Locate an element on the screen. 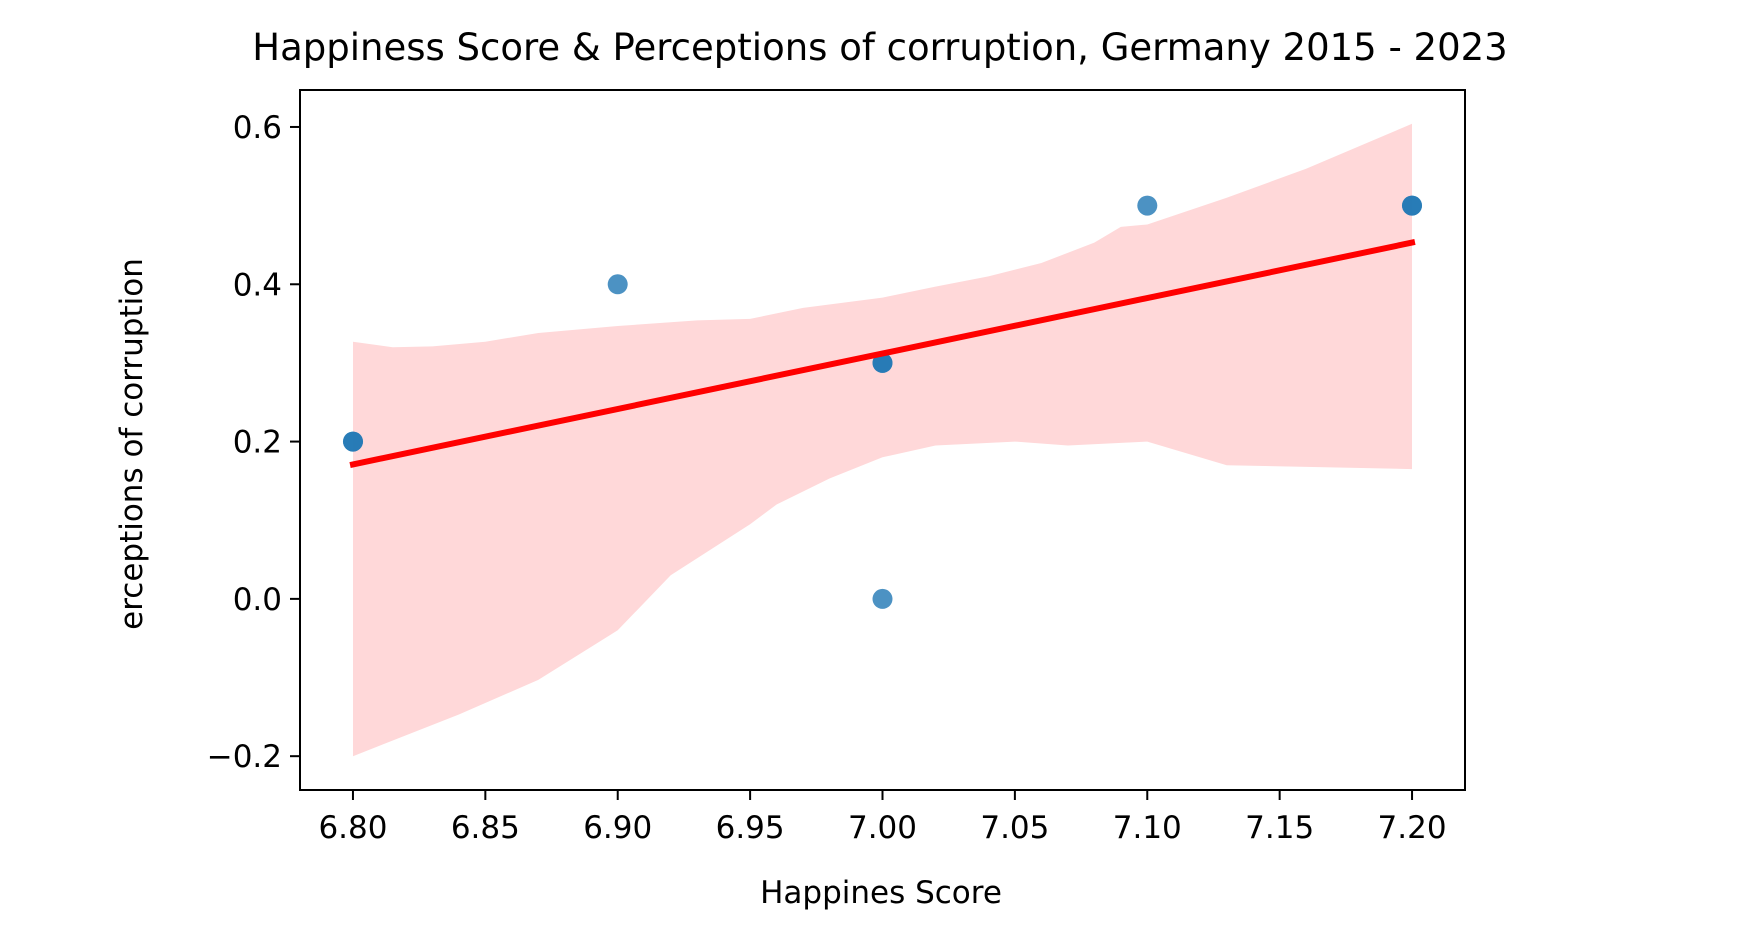 The height and width of the screenshot is (945, 1757). y-tick-label: 0.2 is located at coordinates (257, 443).